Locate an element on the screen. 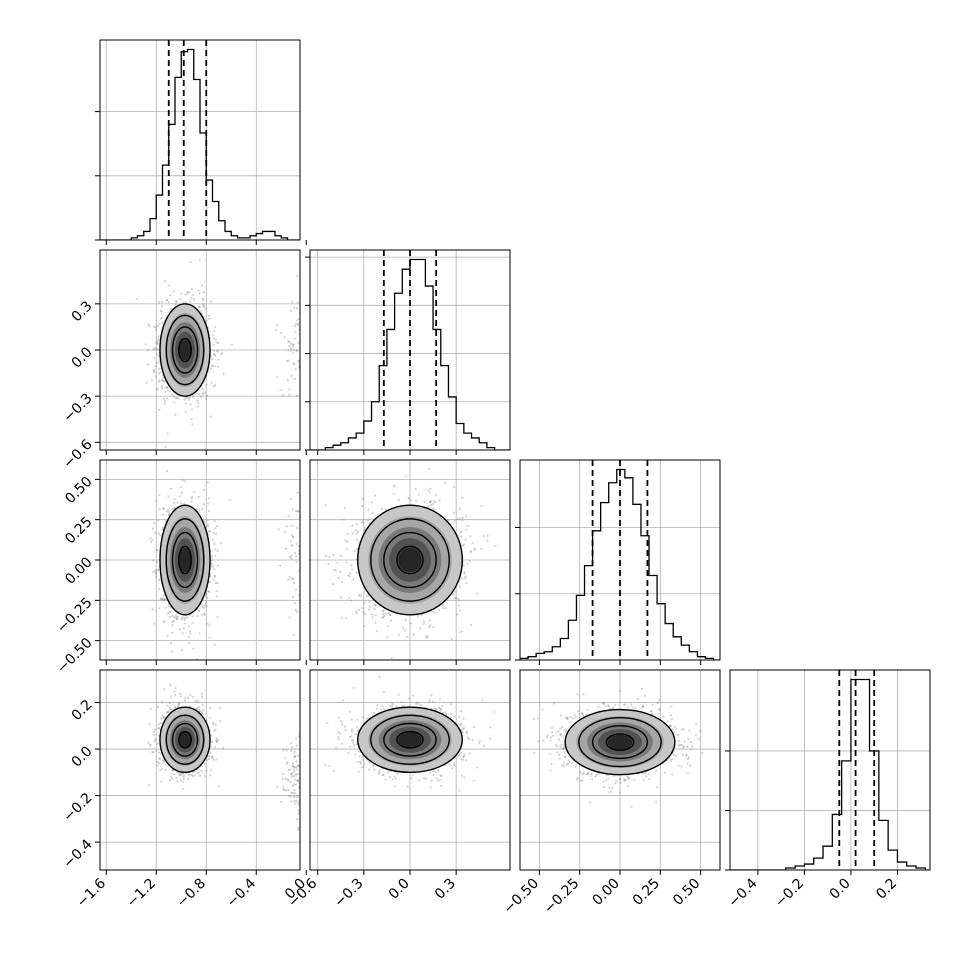  density-level is located at coordinates (185, 560).